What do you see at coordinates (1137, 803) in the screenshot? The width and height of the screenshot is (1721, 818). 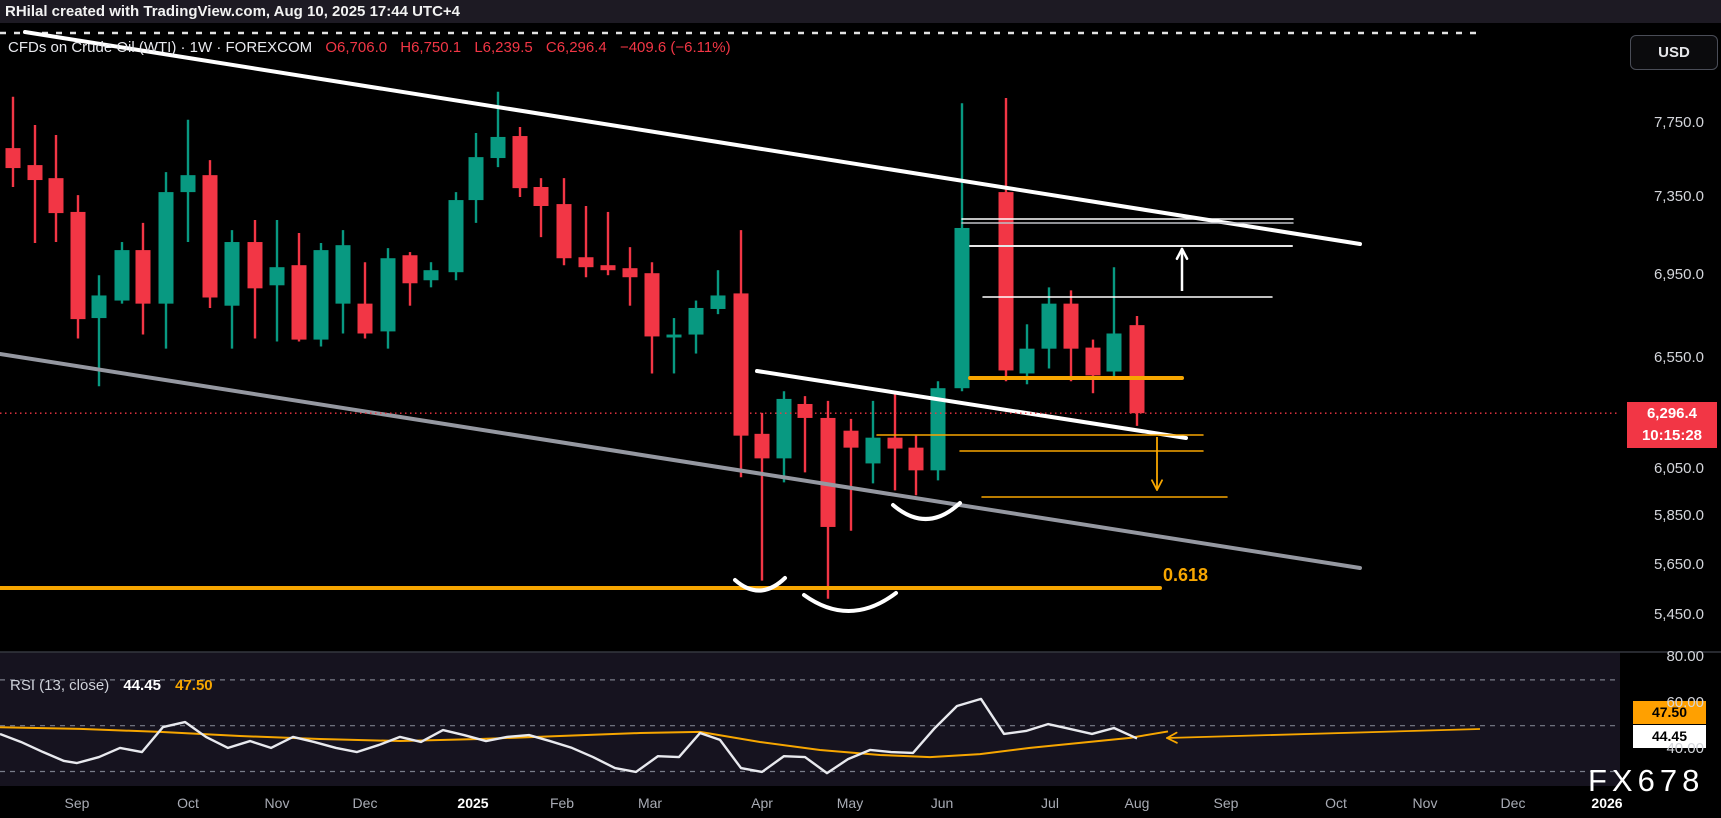 I see `time-tick-aug: Aug` at bounding box center [1137, 803].